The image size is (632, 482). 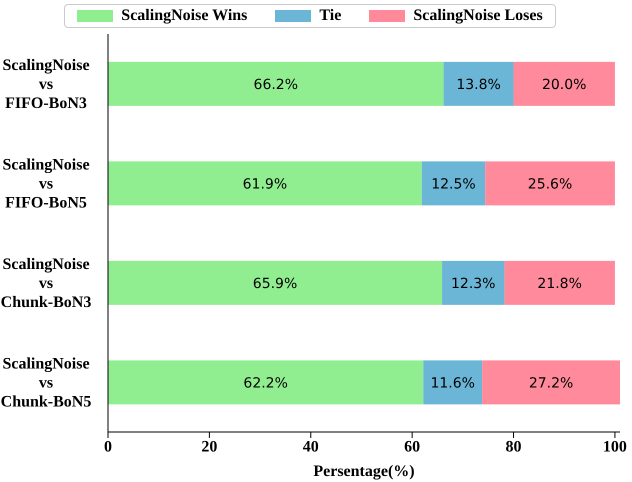 I want to click on y-tick-label: ScalingNoise vs FIFO-BoN5, so click(x=46, y=184).